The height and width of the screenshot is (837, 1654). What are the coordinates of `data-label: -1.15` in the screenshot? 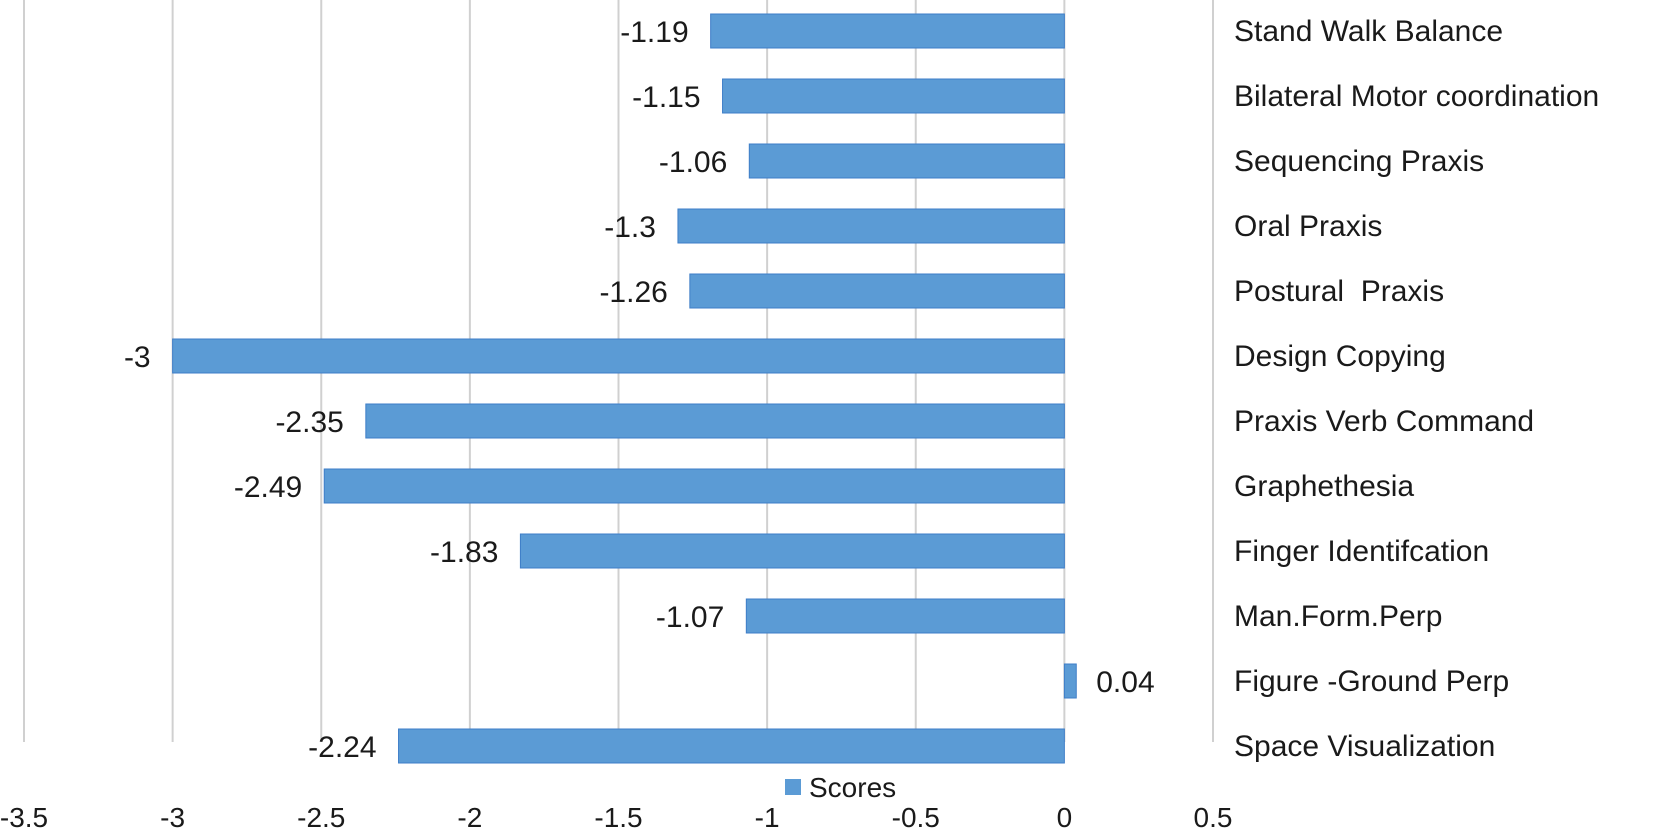 It's located at (666, 97).